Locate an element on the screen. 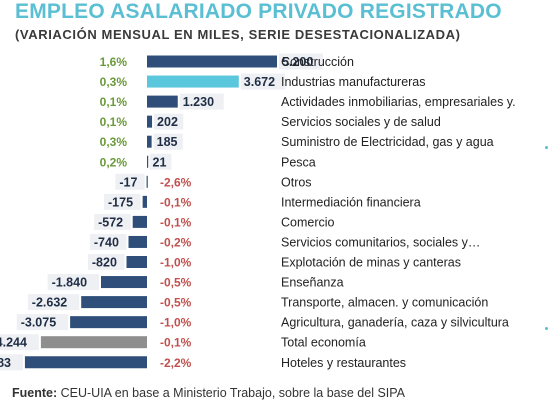  percent-label: -2,6% is located at coordinates (176, 182).